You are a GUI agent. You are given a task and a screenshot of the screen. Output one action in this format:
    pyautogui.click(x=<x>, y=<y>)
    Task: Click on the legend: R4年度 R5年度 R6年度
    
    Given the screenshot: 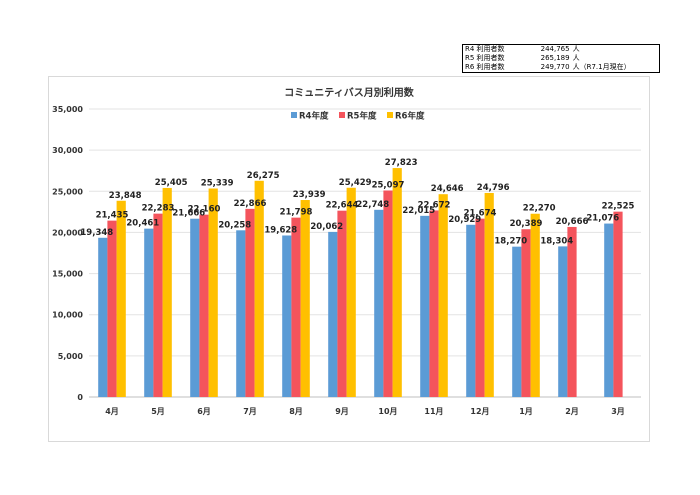 What is the action you would take?
    pyautogui.click(x=358, y=116)
    